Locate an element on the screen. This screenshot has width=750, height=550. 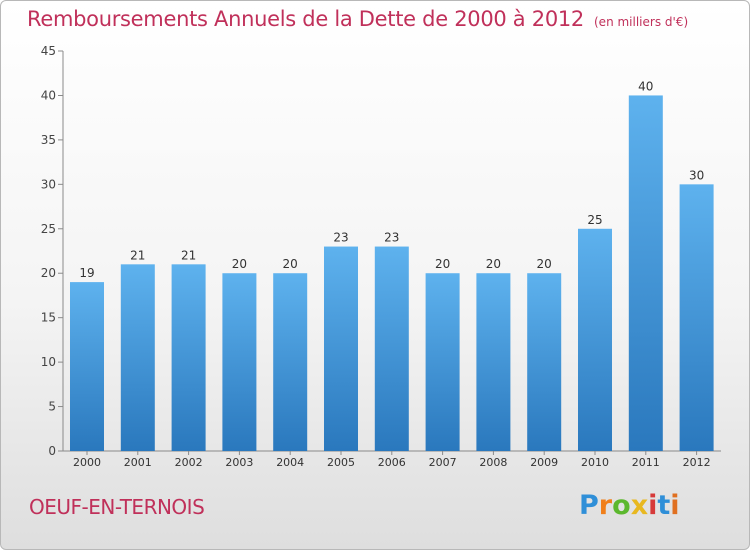
x-tick-label-2006: 2006 is located at coordinates (392, 462).